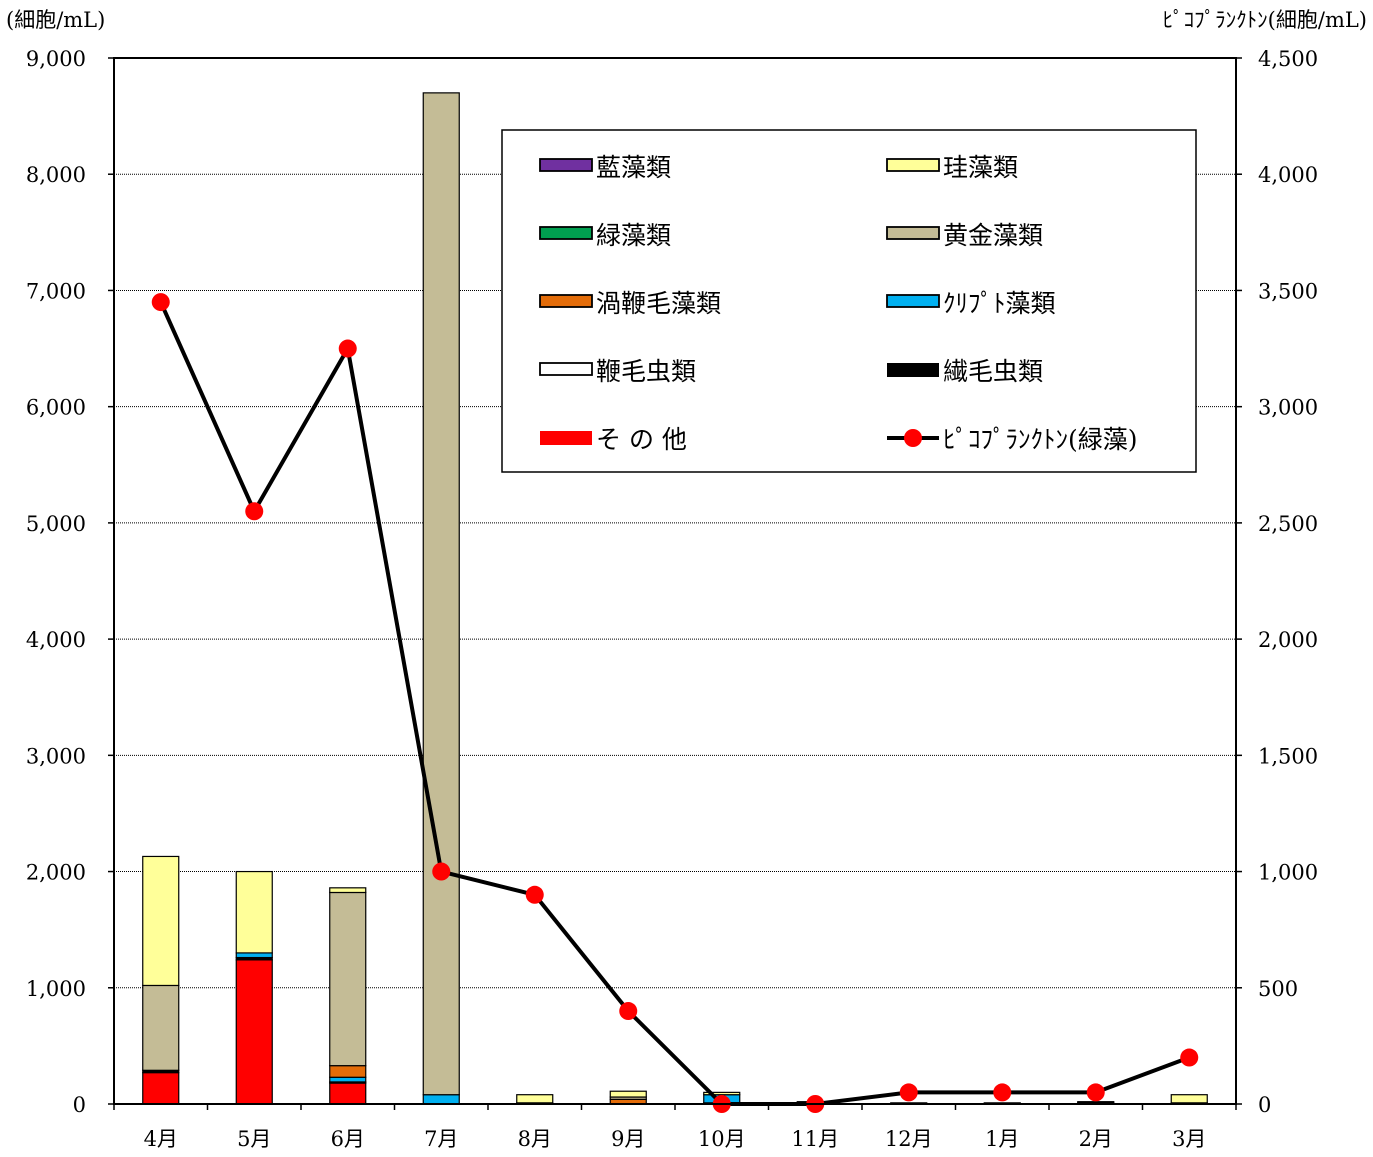 The height and width of the screenshot is (1157, 1373). Describe the element at coordinates (441, 1139) in the screenshot. I see `x-axis-tick-label: 7月` at that location.